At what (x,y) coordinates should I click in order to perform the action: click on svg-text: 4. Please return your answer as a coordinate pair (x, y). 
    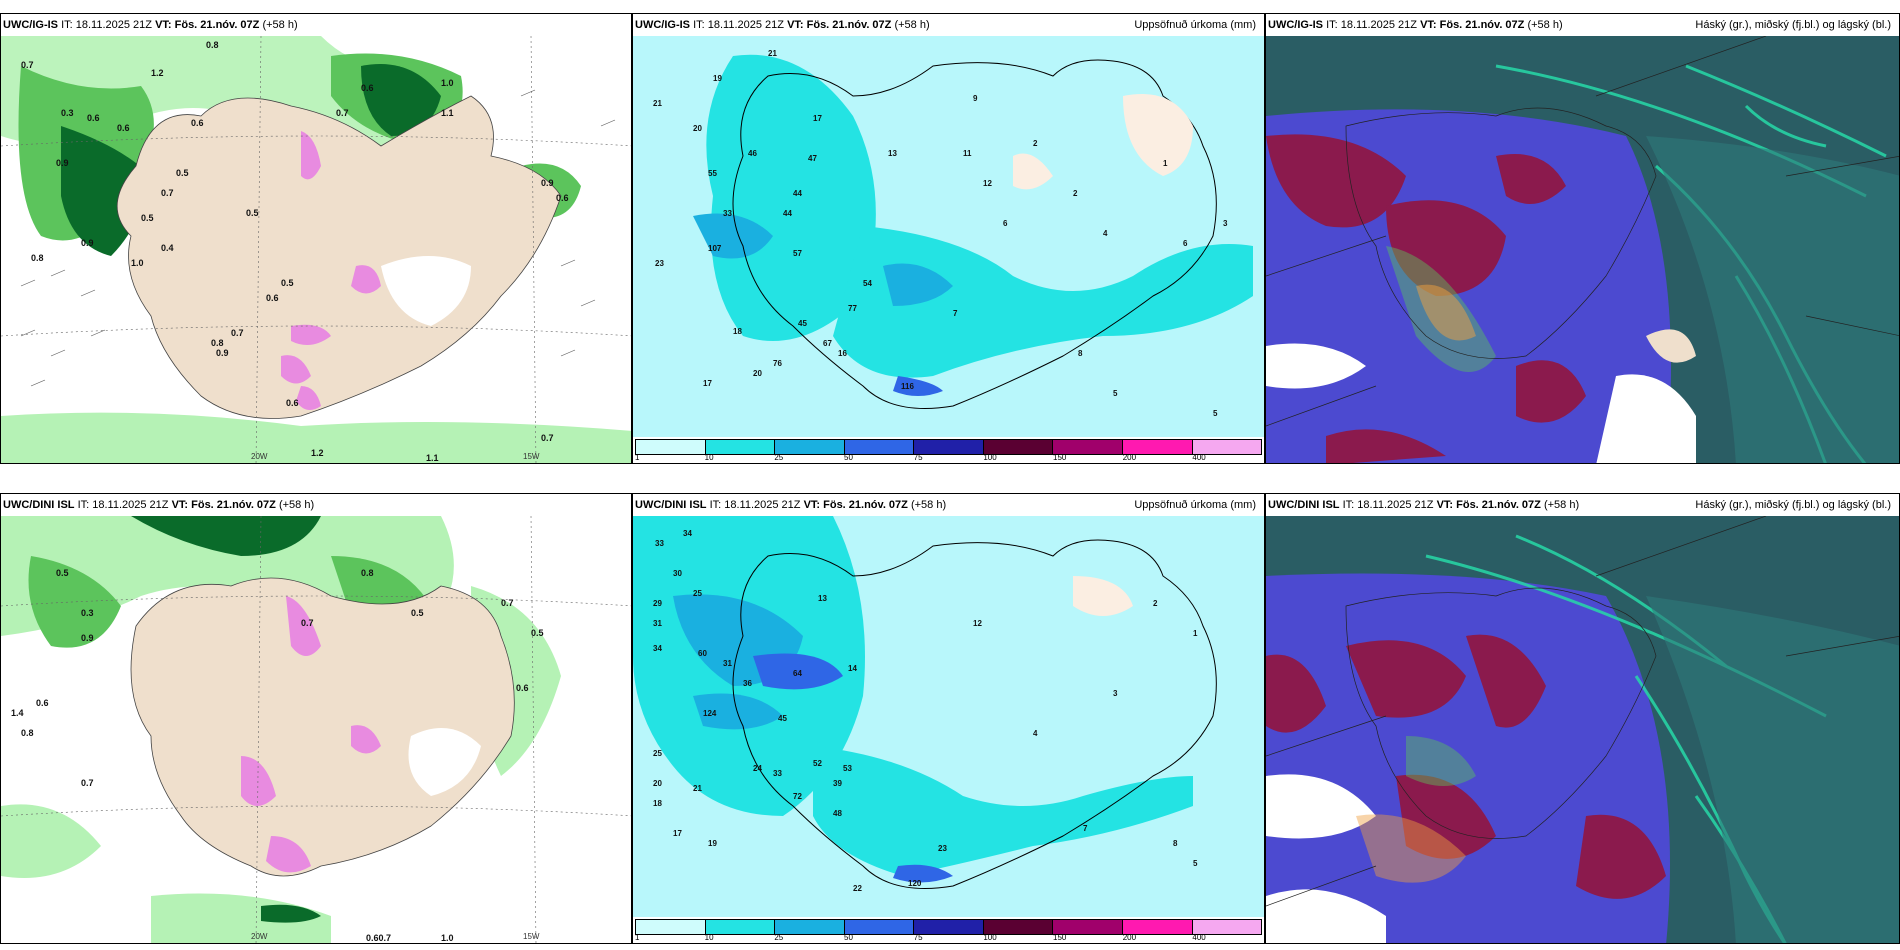
    Looking at the image, I should click on (1105, 233).